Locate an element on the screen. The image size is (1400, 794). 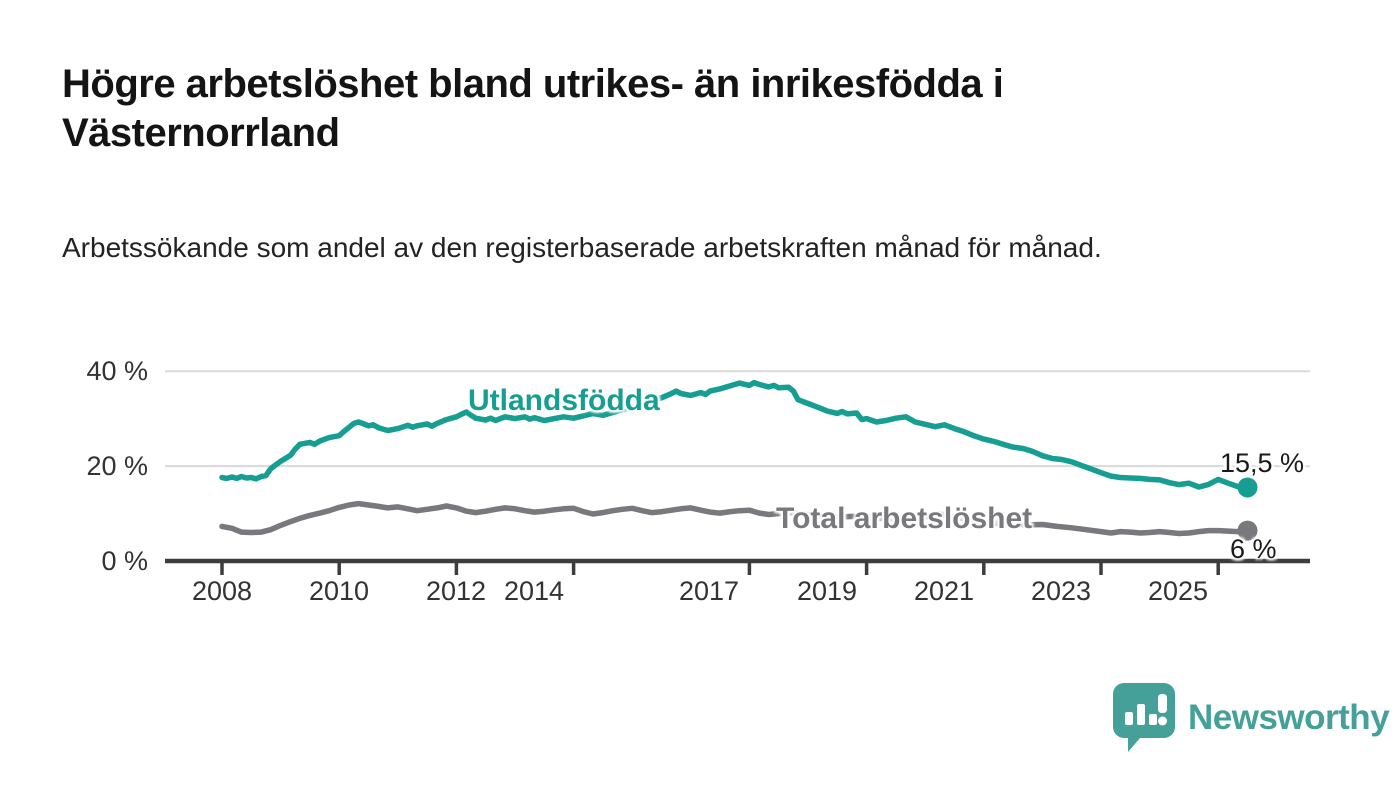
x-tick-label-2017: 2017 is located at coordinates (709, 591).